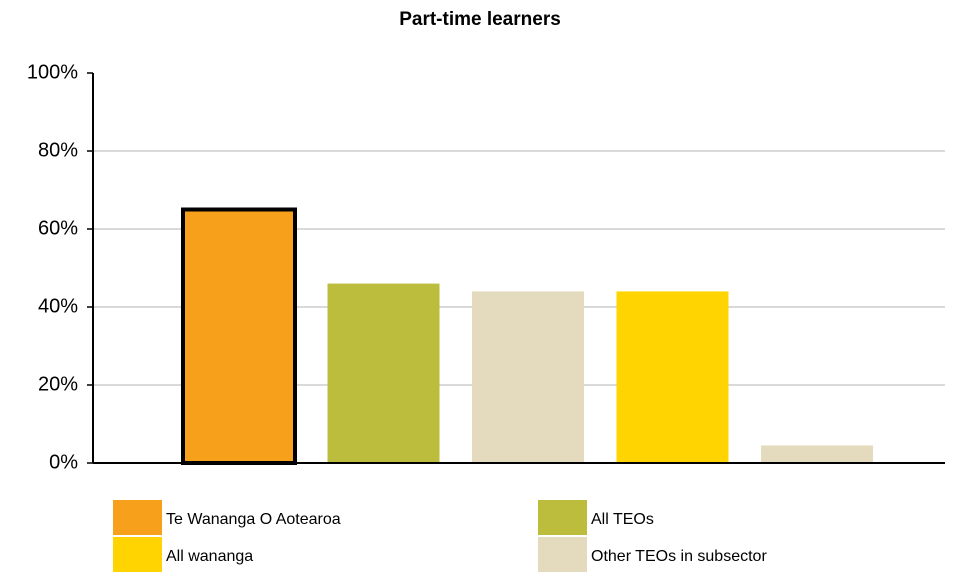 The image size is (970, 572). Describe the element at coordinates (622, 519) in the screenshot. I see `legend-label: All TEOs` at that location.